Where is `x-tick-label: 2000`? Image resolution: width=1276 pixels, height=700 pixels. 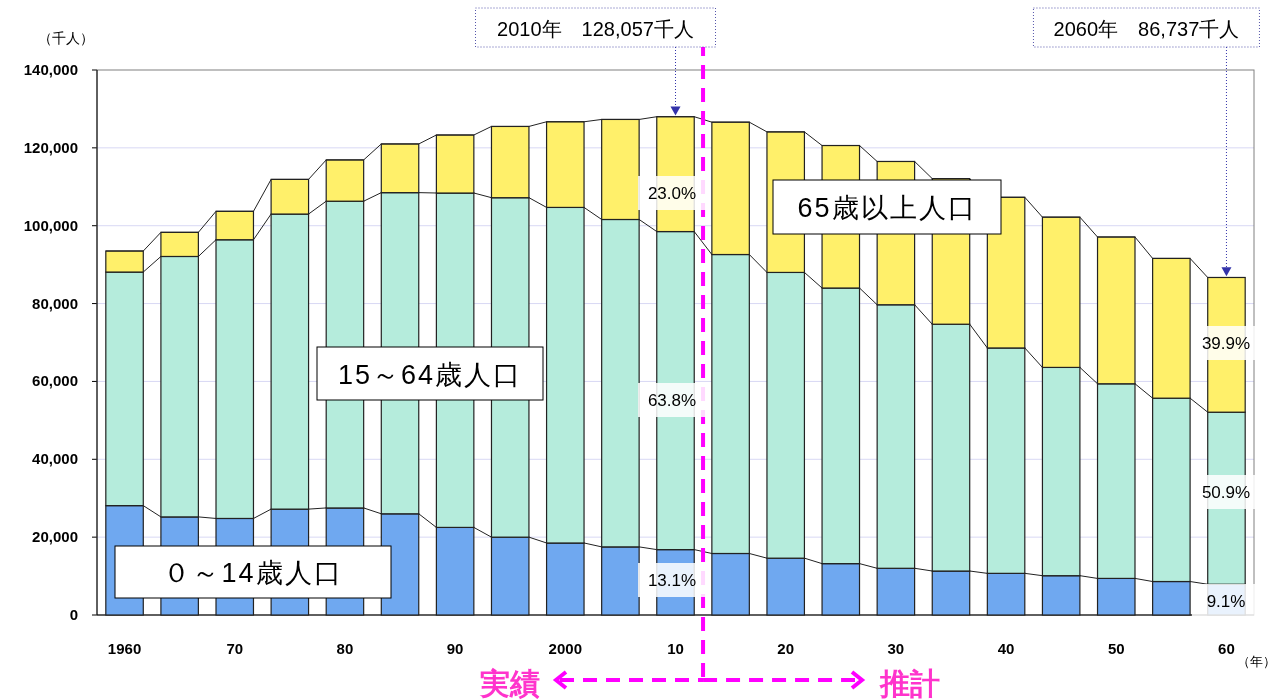
x-tick-label: 2000 is located at coordinates (565, 648).